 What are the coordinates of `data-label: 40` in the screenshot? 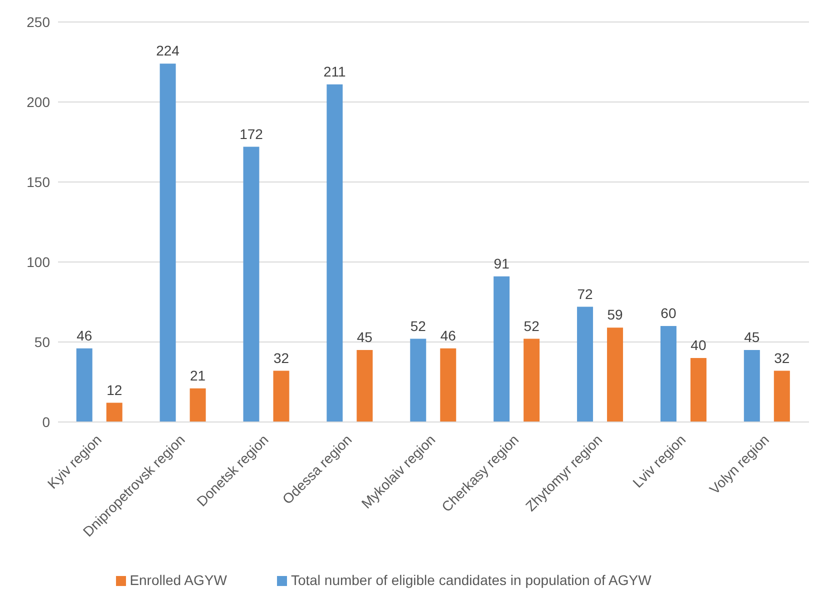 It's located at (698, 345).